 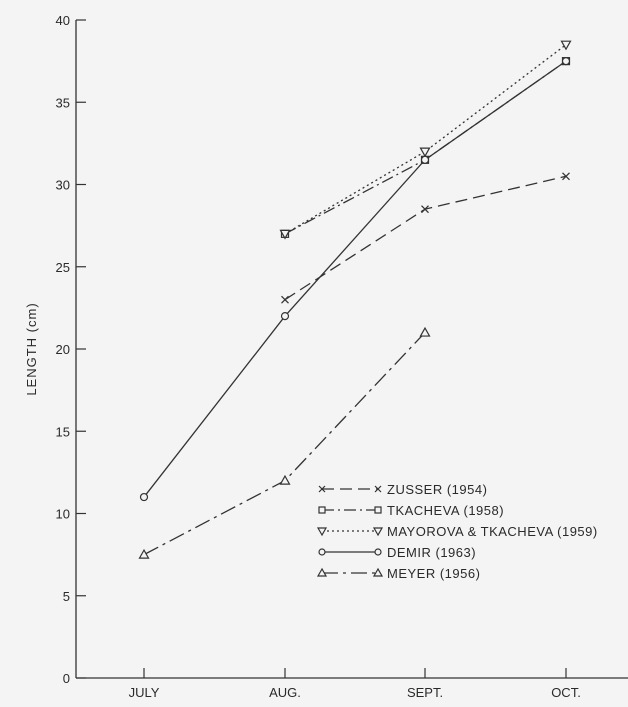 What do you see at coordinates (63, 267) in the screenshot?
I see `y-tick-label: 25` at bounding box center [63, 267].